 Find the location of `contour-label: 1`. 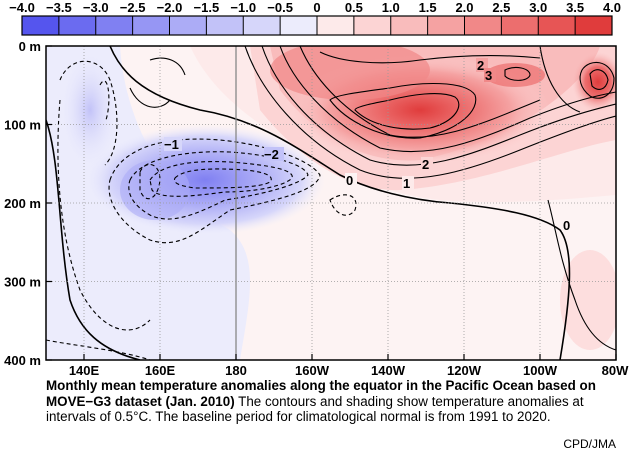

contour-label: 1 is located at coordinates (406, 183).